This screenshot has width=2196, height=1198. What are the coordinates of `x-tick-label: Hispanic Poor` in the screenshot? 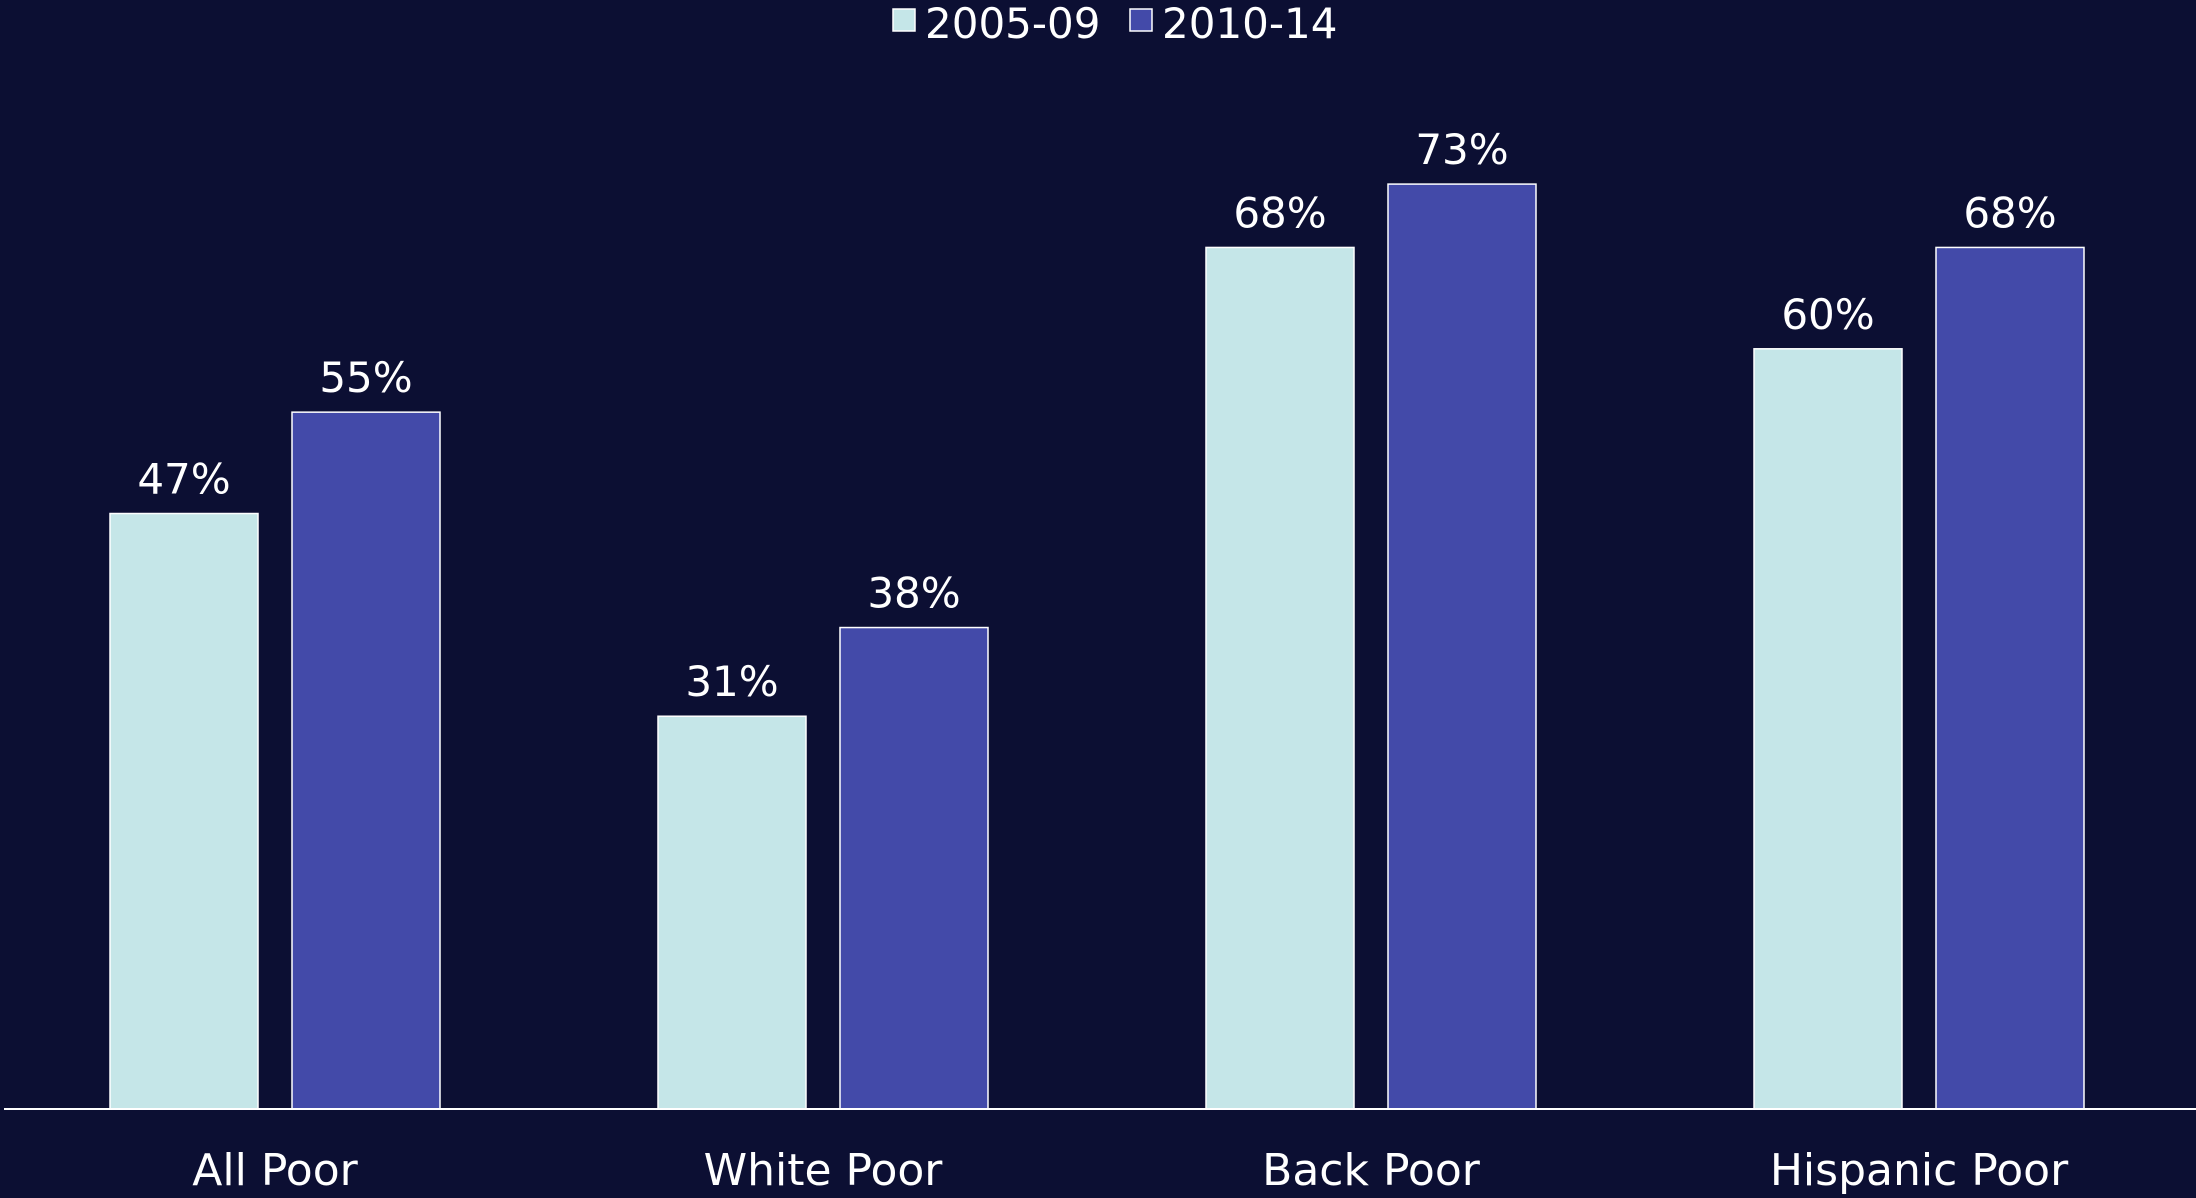 It's located at (1919, 1170).